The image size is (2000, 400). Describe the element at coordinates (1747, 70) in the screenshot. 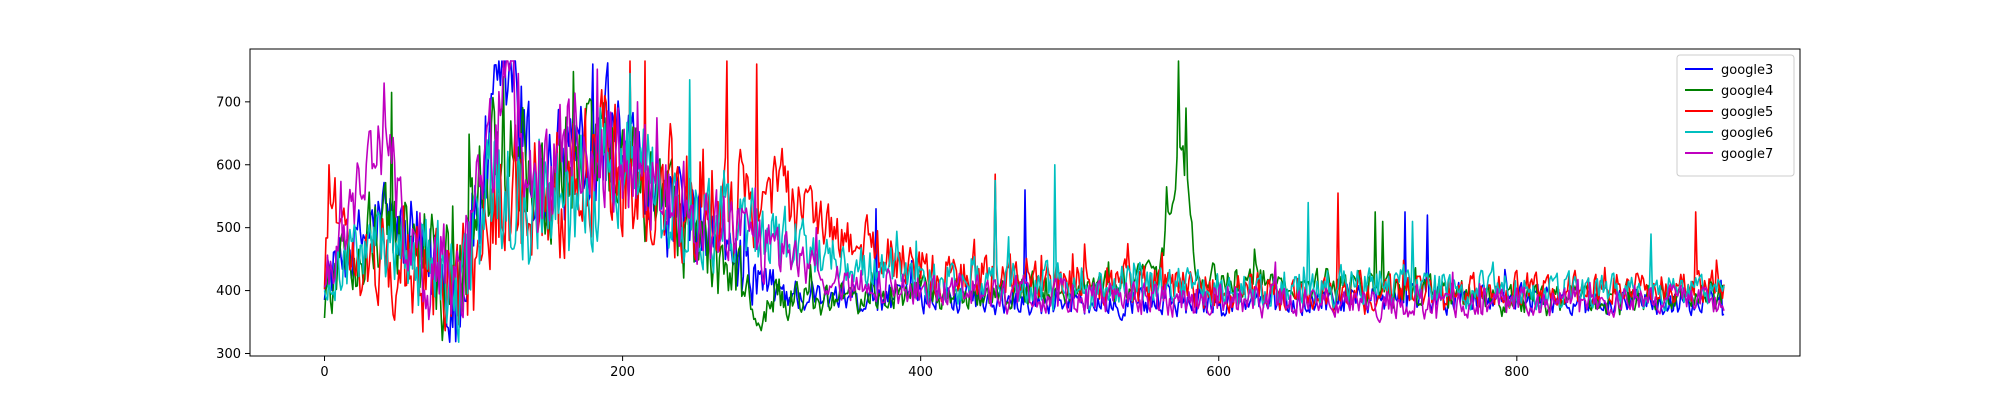

I see `legend-label-google3: google3` at that location.